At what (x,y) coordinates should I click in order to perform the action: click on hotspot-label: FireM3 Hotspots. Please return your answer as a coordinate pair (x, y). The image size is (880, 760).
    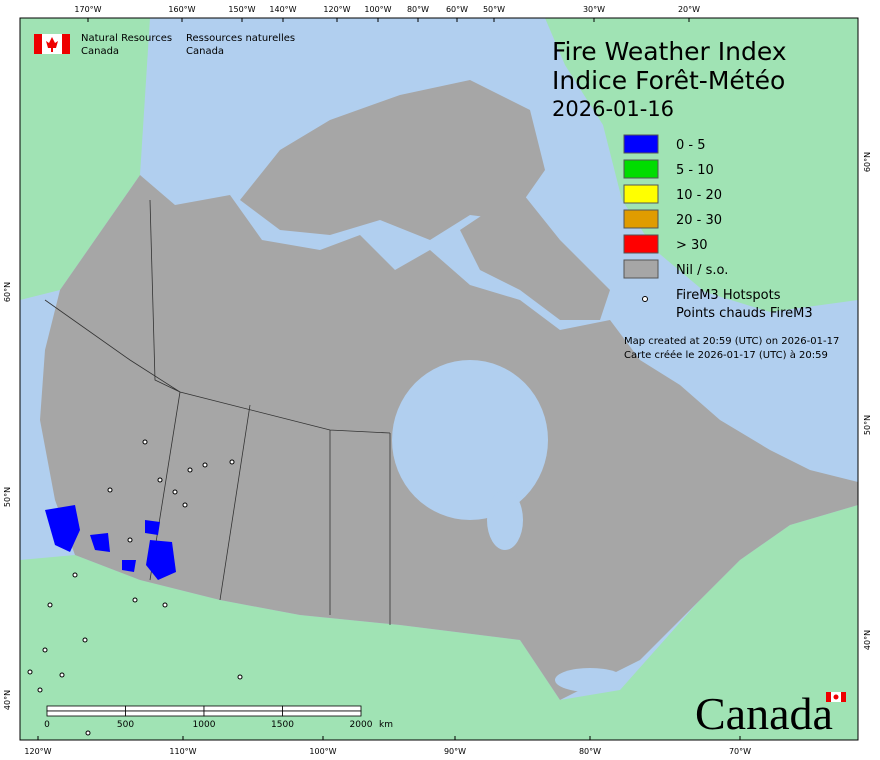
    Looking at the image, I should click on (728, 295).